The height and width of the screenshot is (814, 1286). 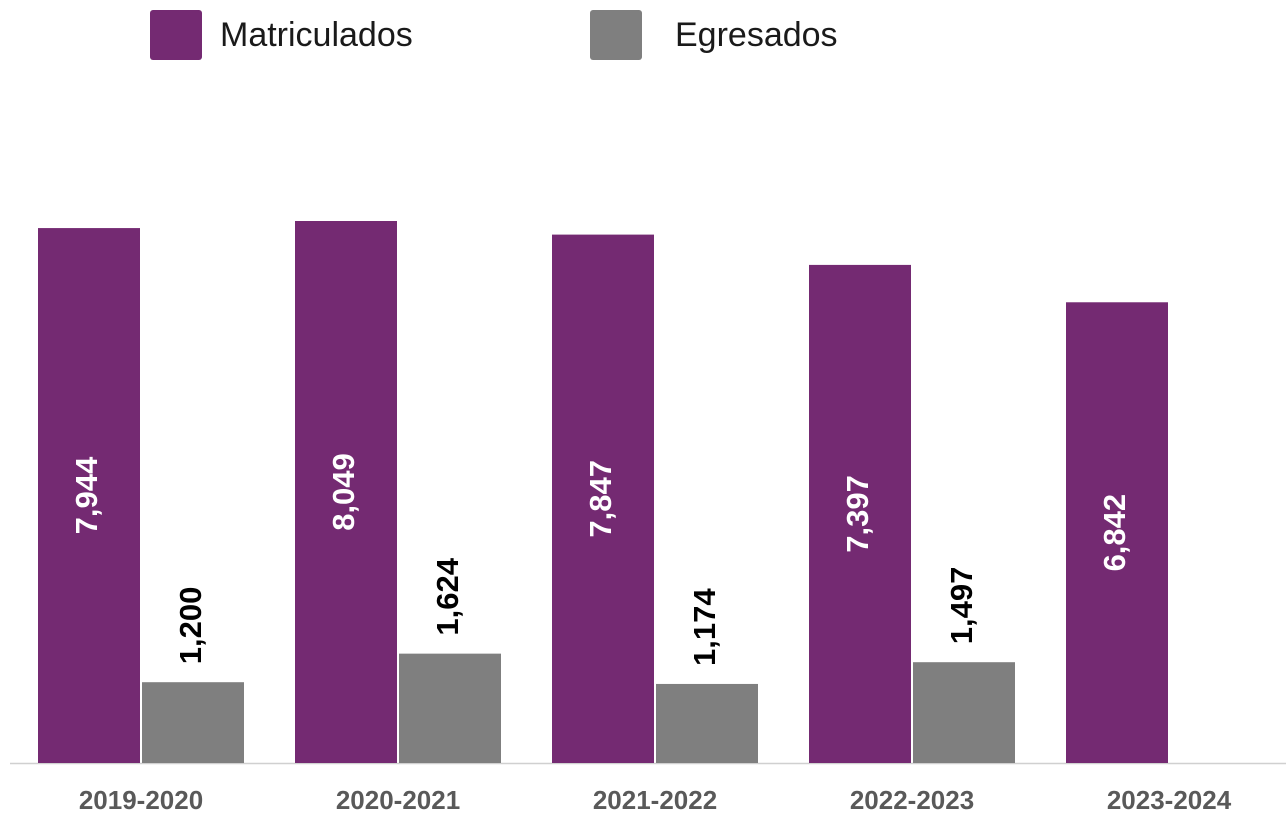 What do you see at coordinates (1114, 533) in the screenshot?
I see `data-label: 6,842` at bounding box center [1114, 533].